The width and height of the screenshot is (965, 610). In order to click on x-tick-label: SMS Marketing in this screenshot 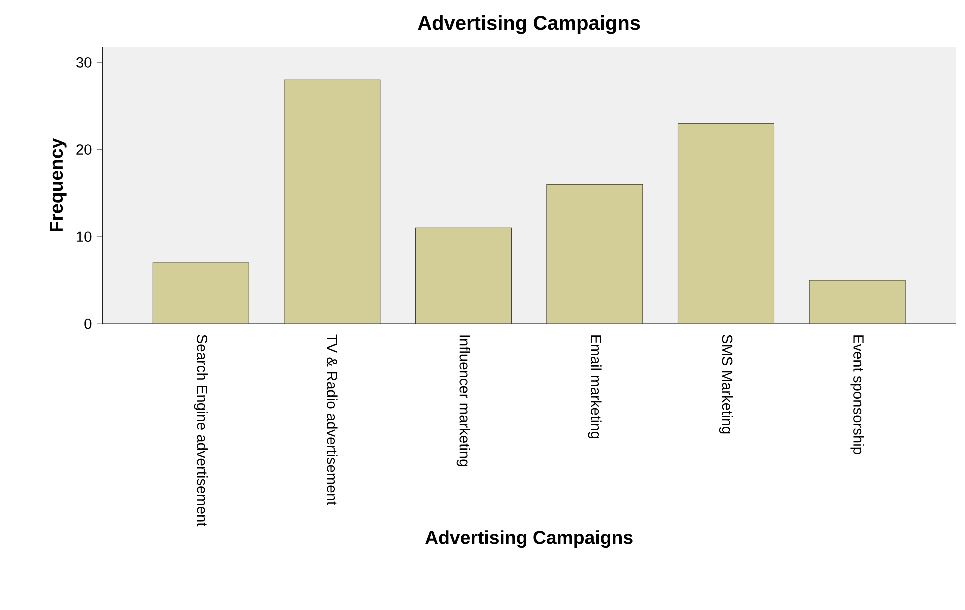, I will do `click(726, 384)`.